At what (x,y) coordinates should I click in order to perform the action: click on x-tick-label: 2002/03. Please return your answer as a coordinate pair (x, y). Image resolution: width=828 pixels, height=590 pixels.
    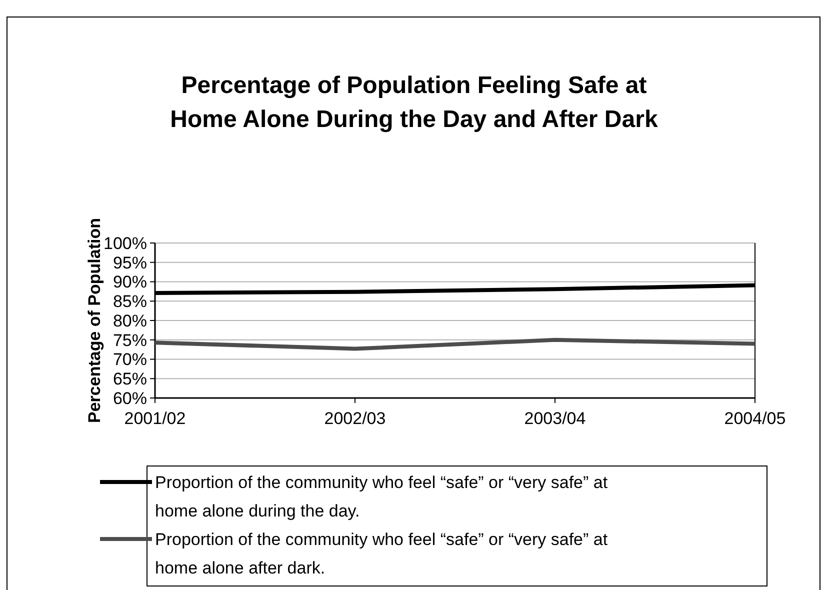
    Looking at the image, I should click on (355, 418).